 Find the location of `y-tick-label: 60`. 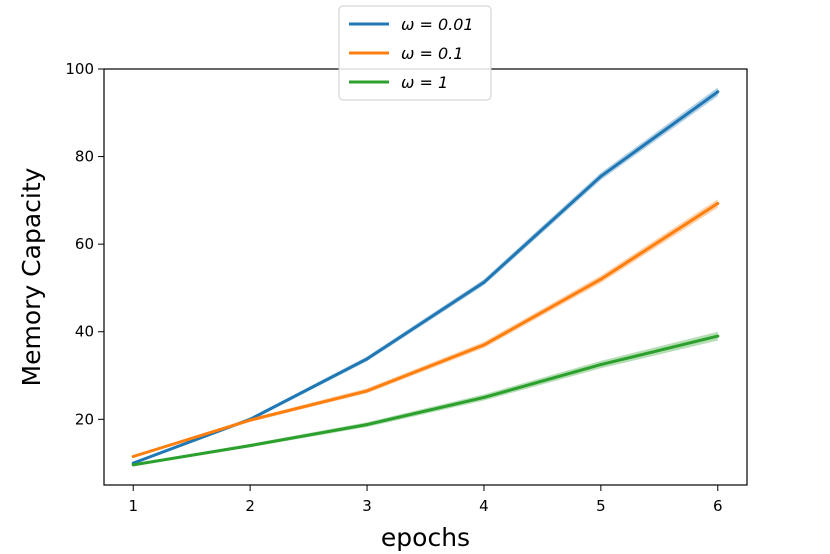

y-tick-label: 60 is located at coordinates (84, 244).